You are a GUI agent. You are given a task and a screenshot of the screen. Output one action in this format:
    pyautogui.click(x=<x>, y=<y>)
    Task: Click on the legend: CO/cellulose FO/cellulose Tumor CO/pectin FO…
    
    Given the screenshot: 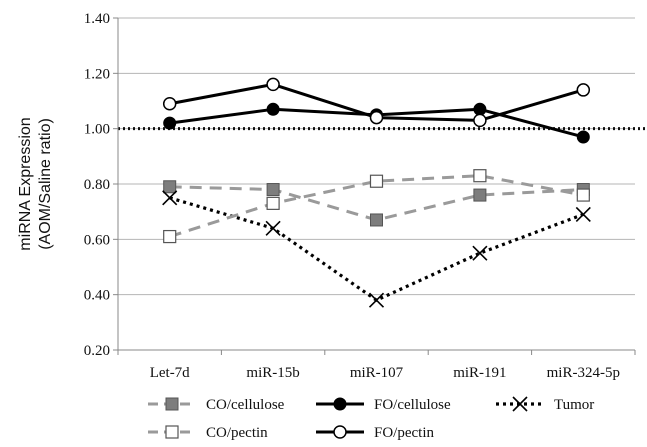 What is the action you would take?
    pyautogui.click(x=371, y=418)
    